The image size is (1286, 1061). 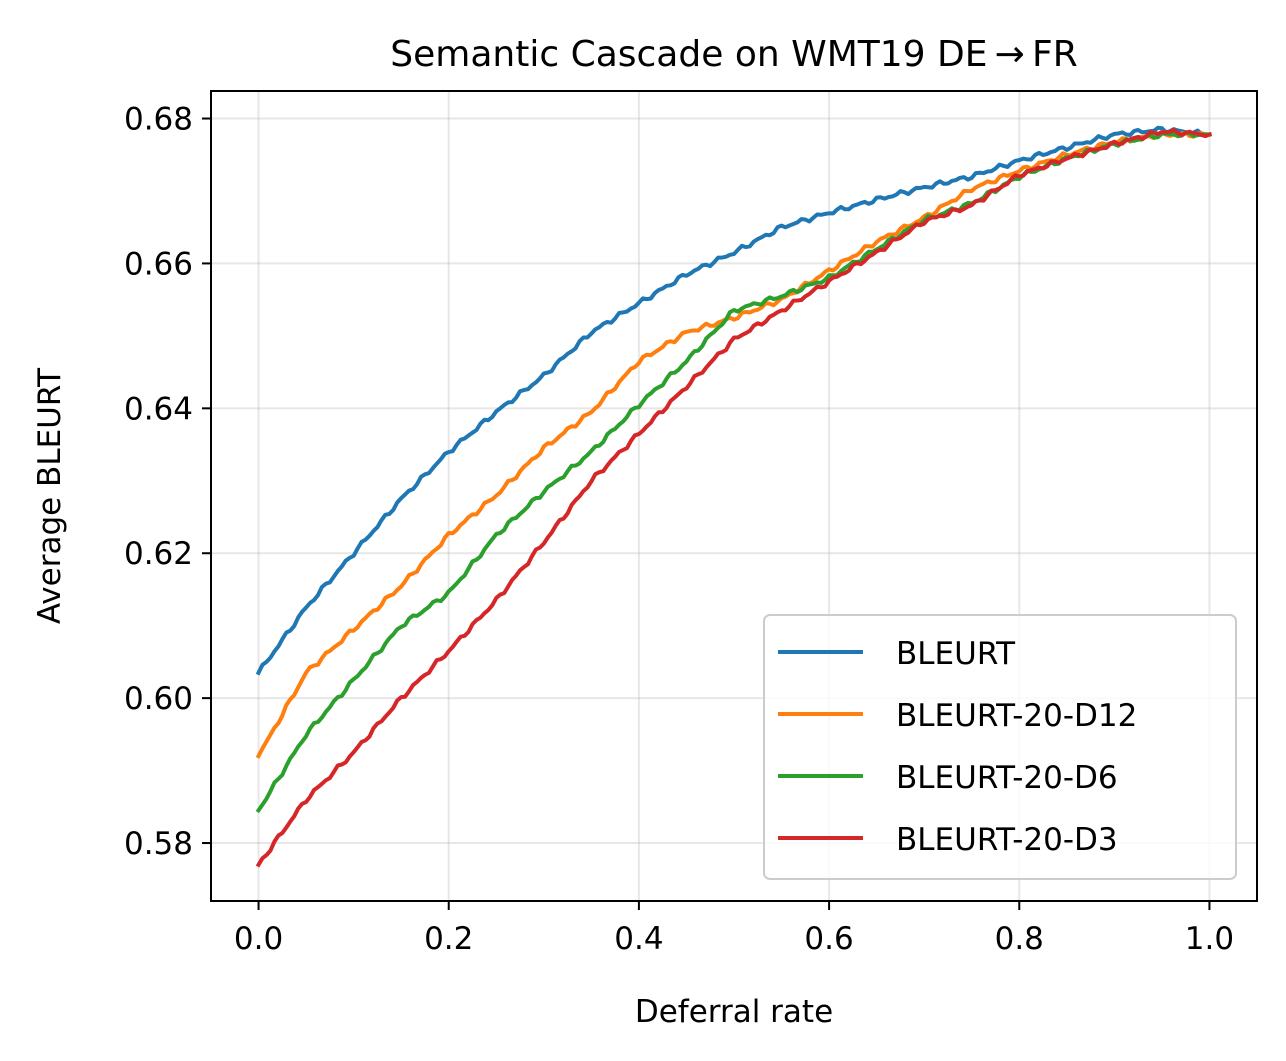 What do you see at coordinates (258, 939) in the screenshot?
I see `x-tick-label: 0.0` at bounding box center [258, 939].